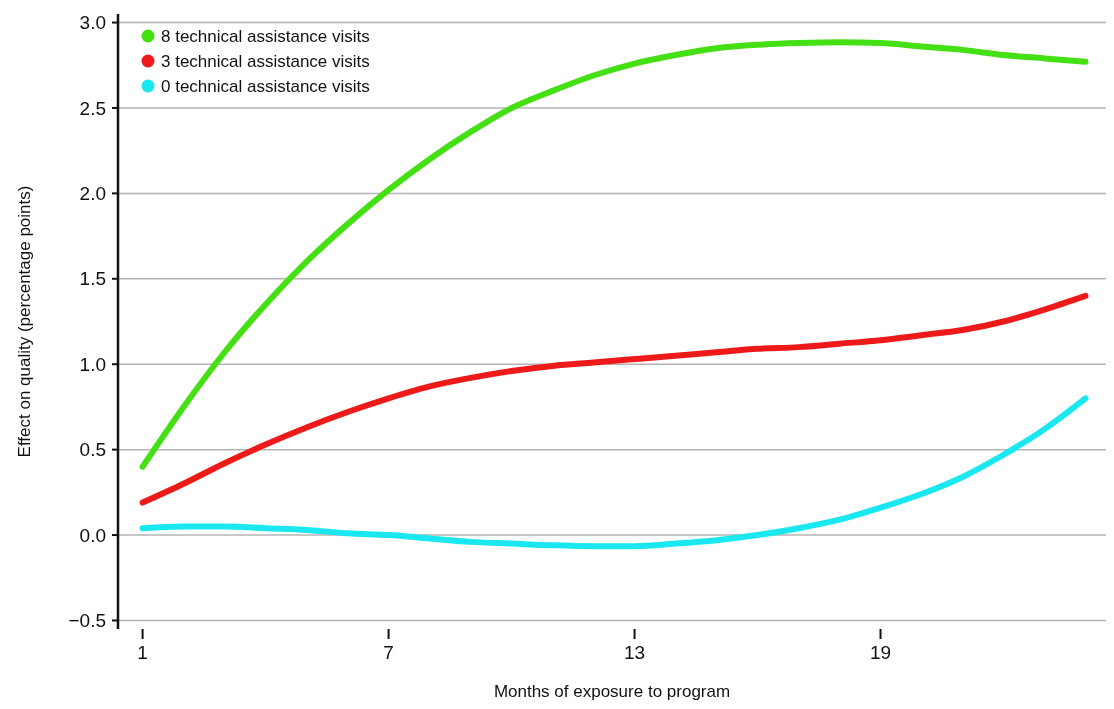 The image size is (1114, 709). Describe the element at coordinates (265, 36) in the screenshot. I see `legend-label: 8 technical assistance visits` at that location.